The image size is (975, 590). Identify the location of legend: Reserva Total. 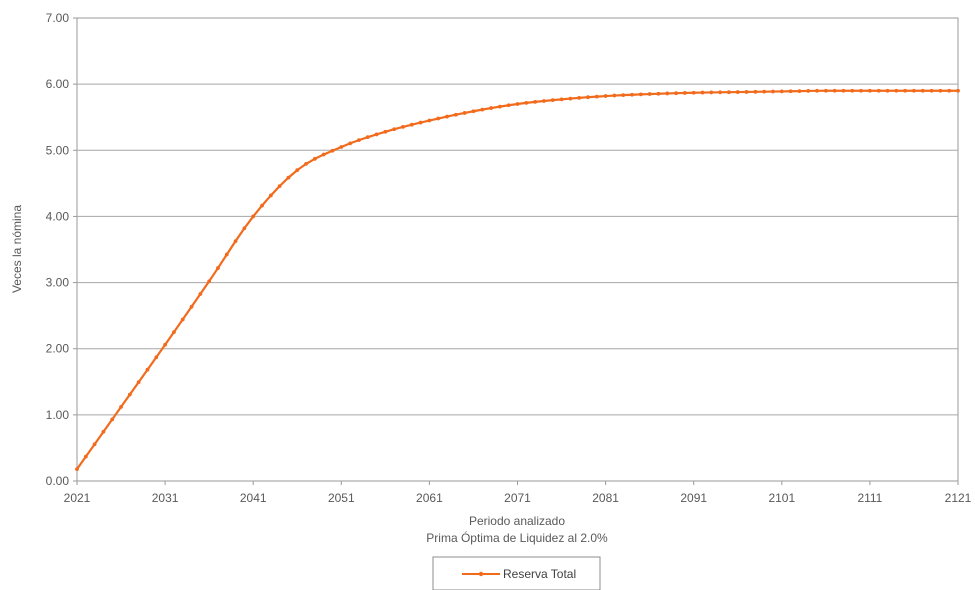
(516, 573).